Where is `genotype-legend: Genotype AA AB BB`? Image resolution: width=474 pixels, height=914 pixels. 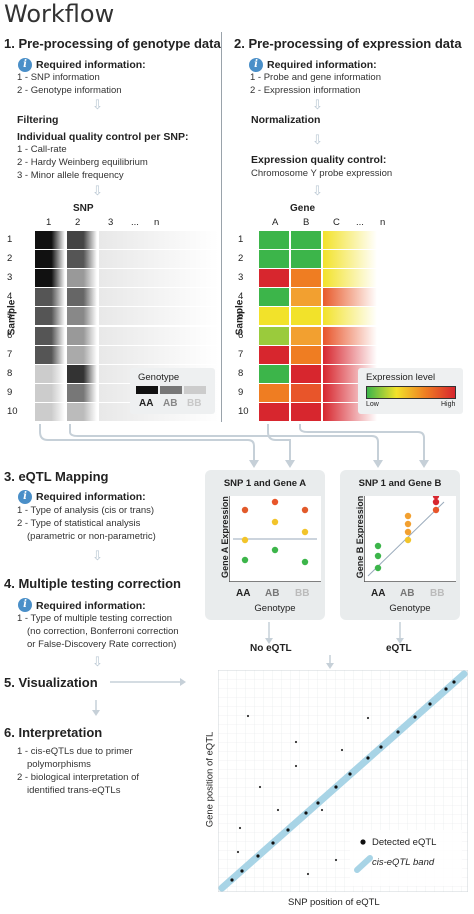
genotype-legend: Genotype AA AB BB is located at coordinates (172, 391).